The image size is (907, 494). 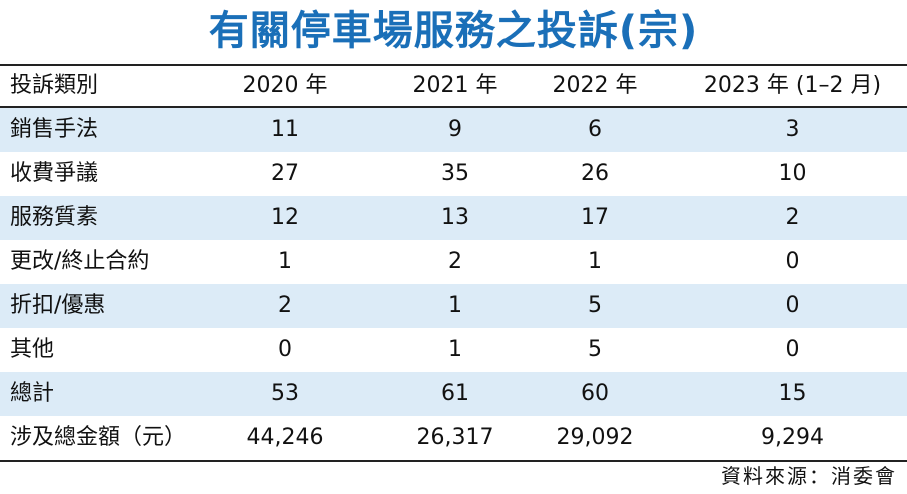 I want to click on cell-value: 13, so click(x=455, y=217).